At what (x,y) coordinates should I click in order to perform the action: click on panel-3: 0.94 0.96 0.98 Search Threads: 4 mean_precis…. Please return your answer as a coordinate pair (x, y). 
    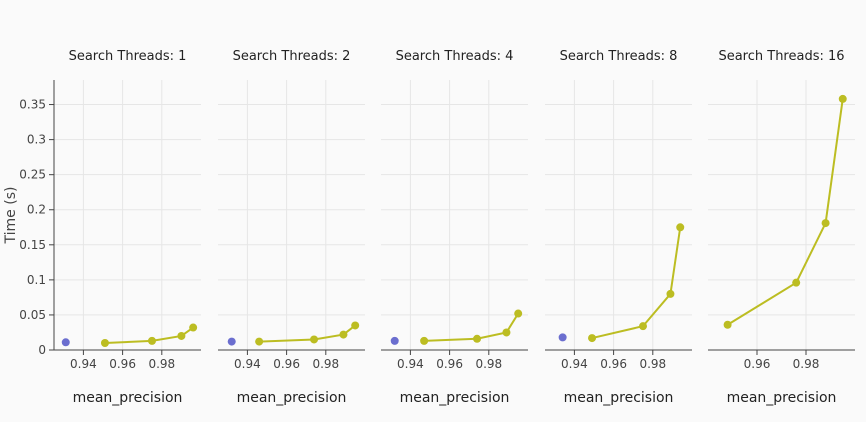
    Looking at the image, I should click on (454, 227).